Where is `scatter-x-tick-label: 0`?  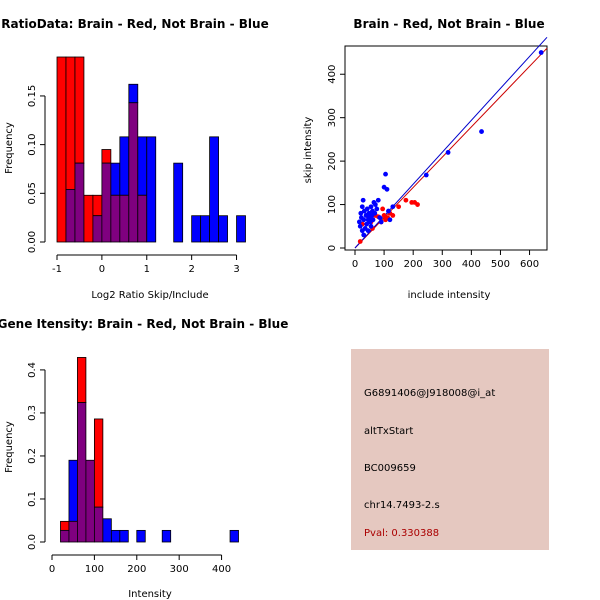
scatter-x-tick-label: 0 is located at coordinates (355, 264).